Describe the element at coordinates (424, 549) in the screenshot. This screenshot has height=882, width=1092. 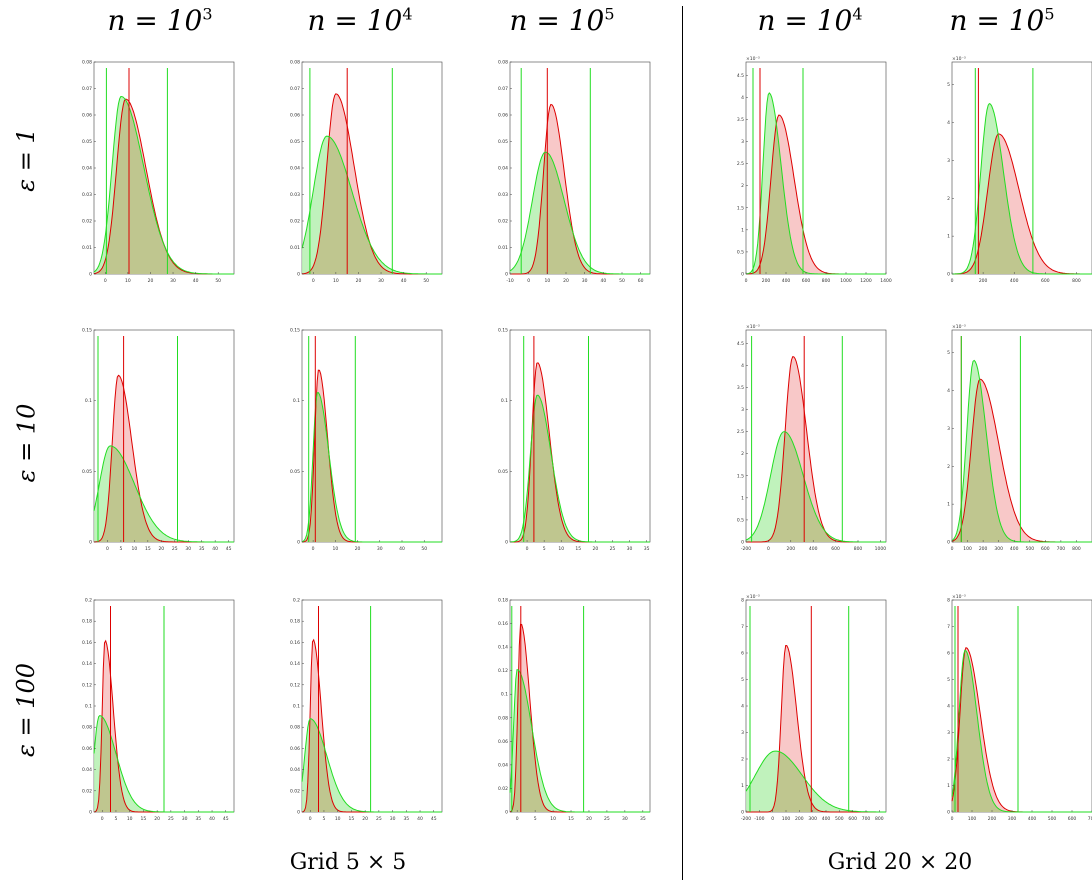
I see `x-tick-label: 50` at that location.